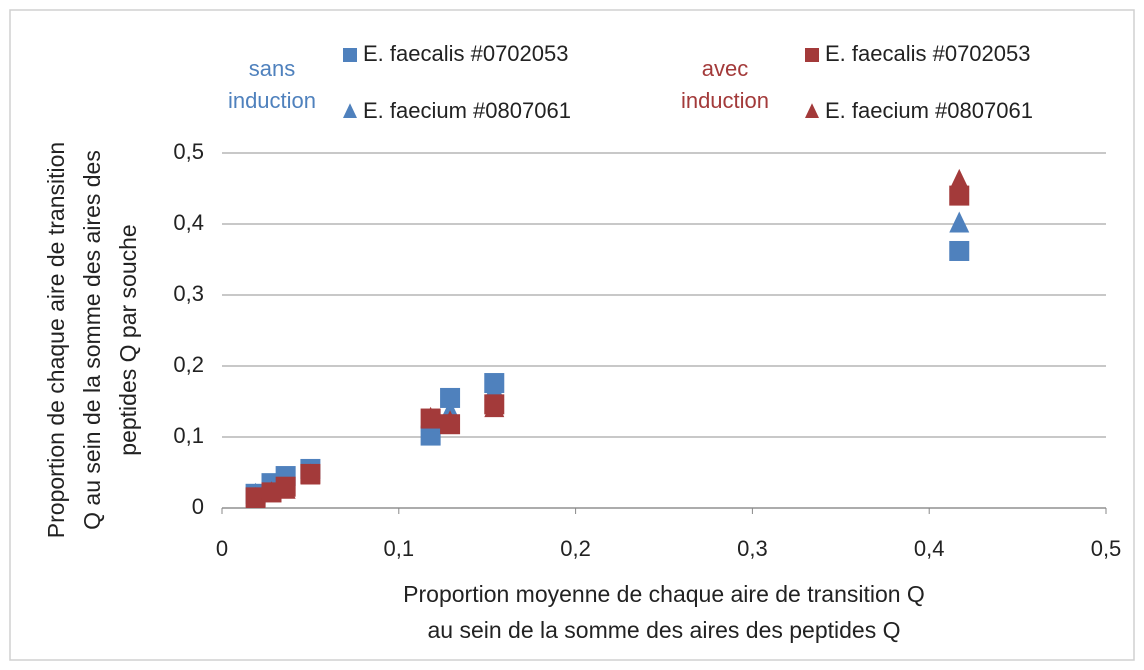 The image size is (1144, 670). What do you see at coordinates (752, 548) in the screenshot?
I see `x-tick-label: 0,3` at bounding box center [752, 548].